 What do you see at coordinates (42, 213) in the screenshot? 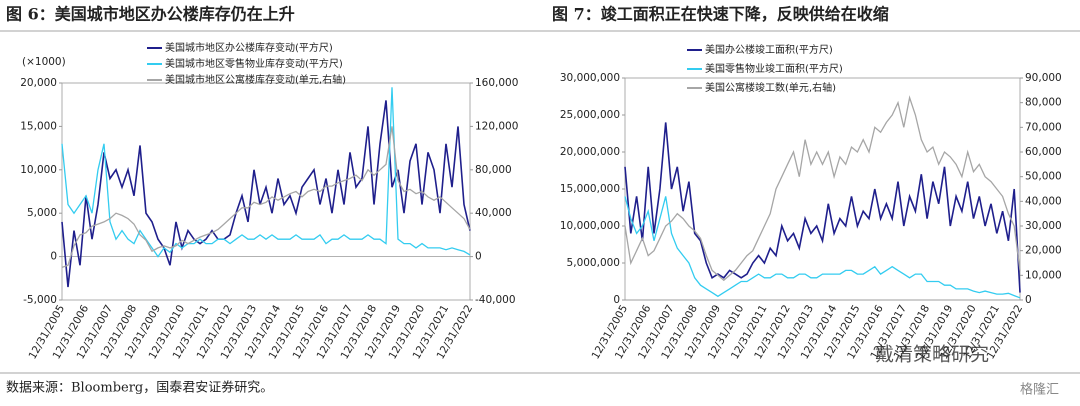
I see `y-tick-label: 5,000` at bounding box center [42, 213].